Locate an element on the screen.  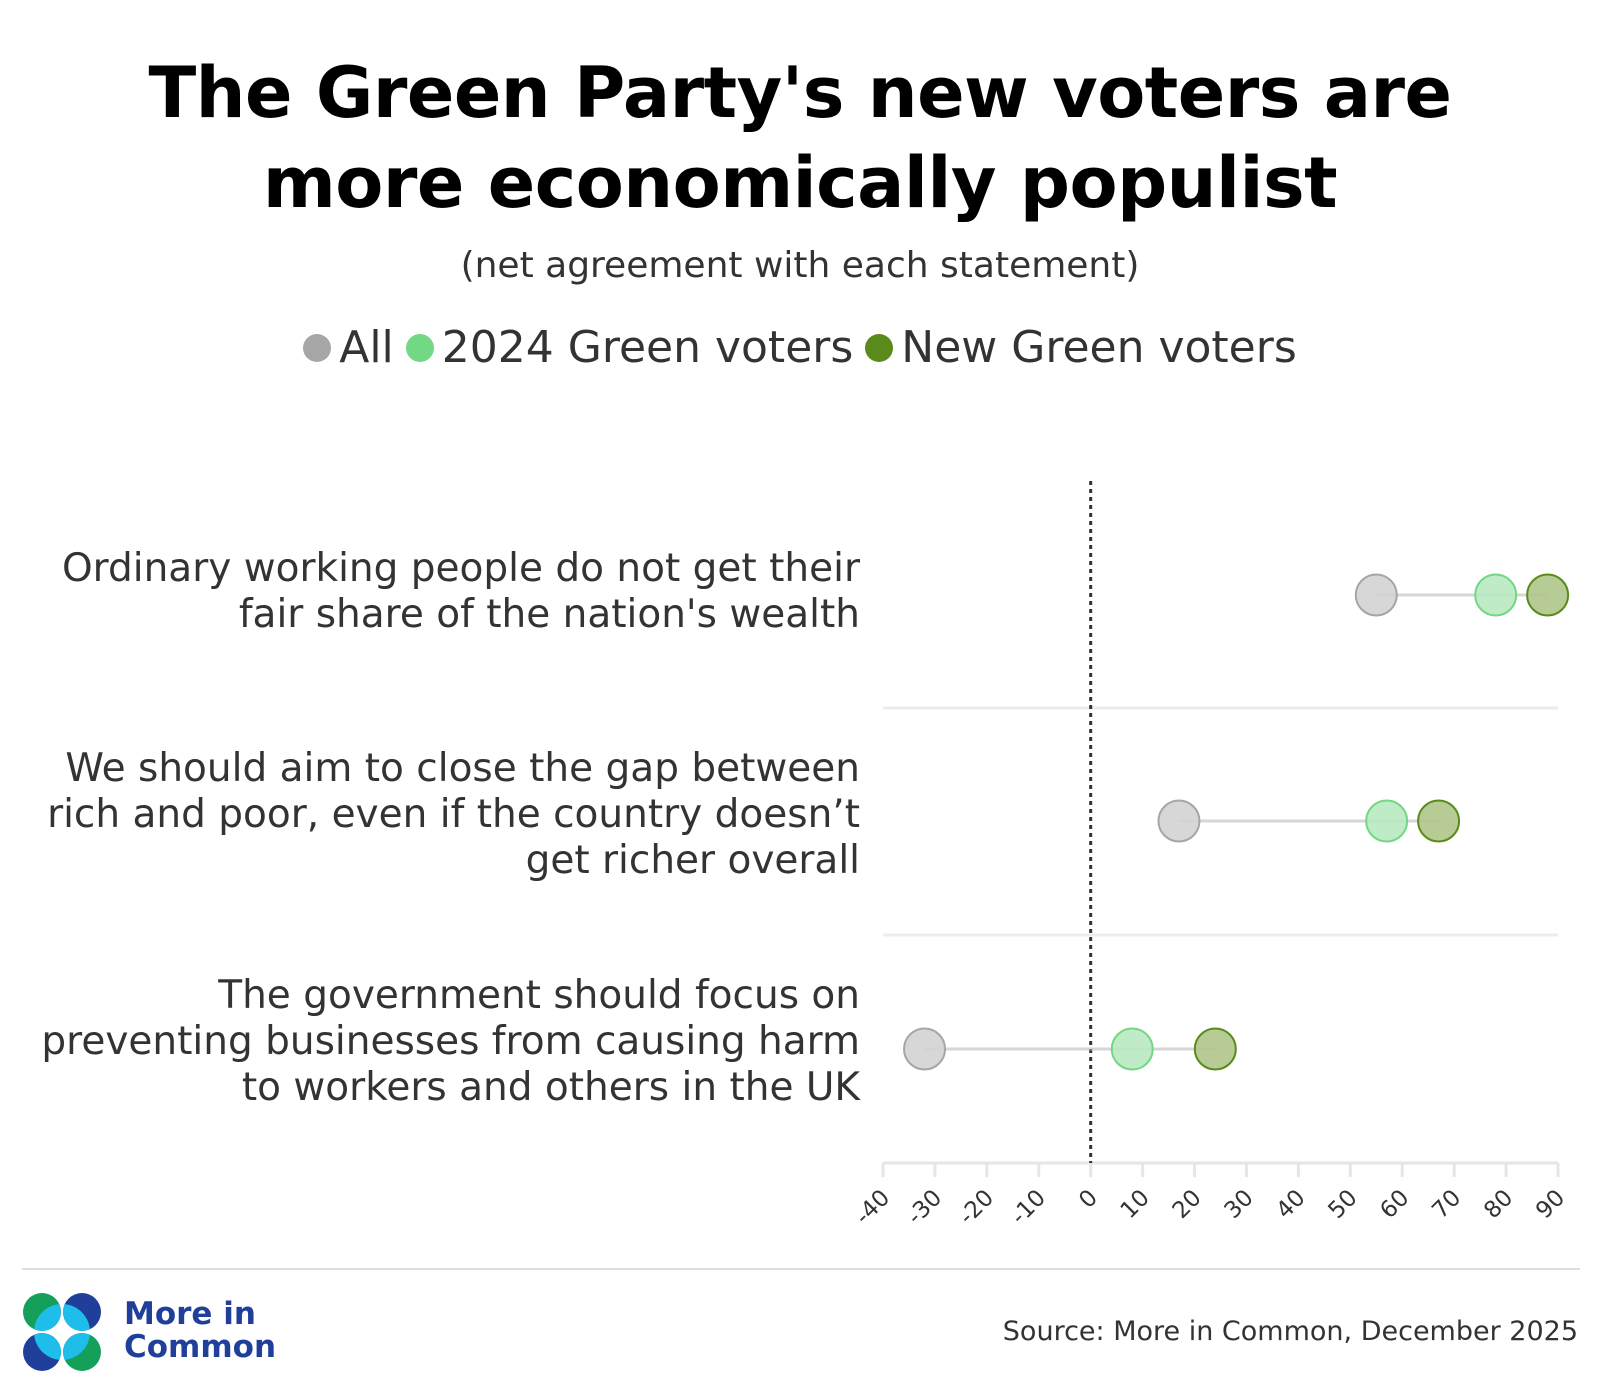
legend-item-all: All is located at coordinates (348, 347).